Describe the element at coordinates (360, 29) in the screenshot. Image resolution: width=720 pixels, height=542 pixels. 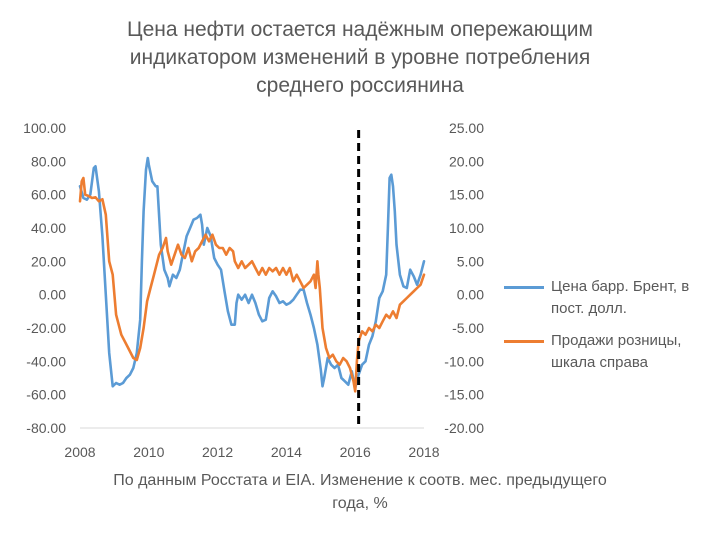
I see `chart-title-line-1: Цена нефти остается надёжным опережающим` at that location.